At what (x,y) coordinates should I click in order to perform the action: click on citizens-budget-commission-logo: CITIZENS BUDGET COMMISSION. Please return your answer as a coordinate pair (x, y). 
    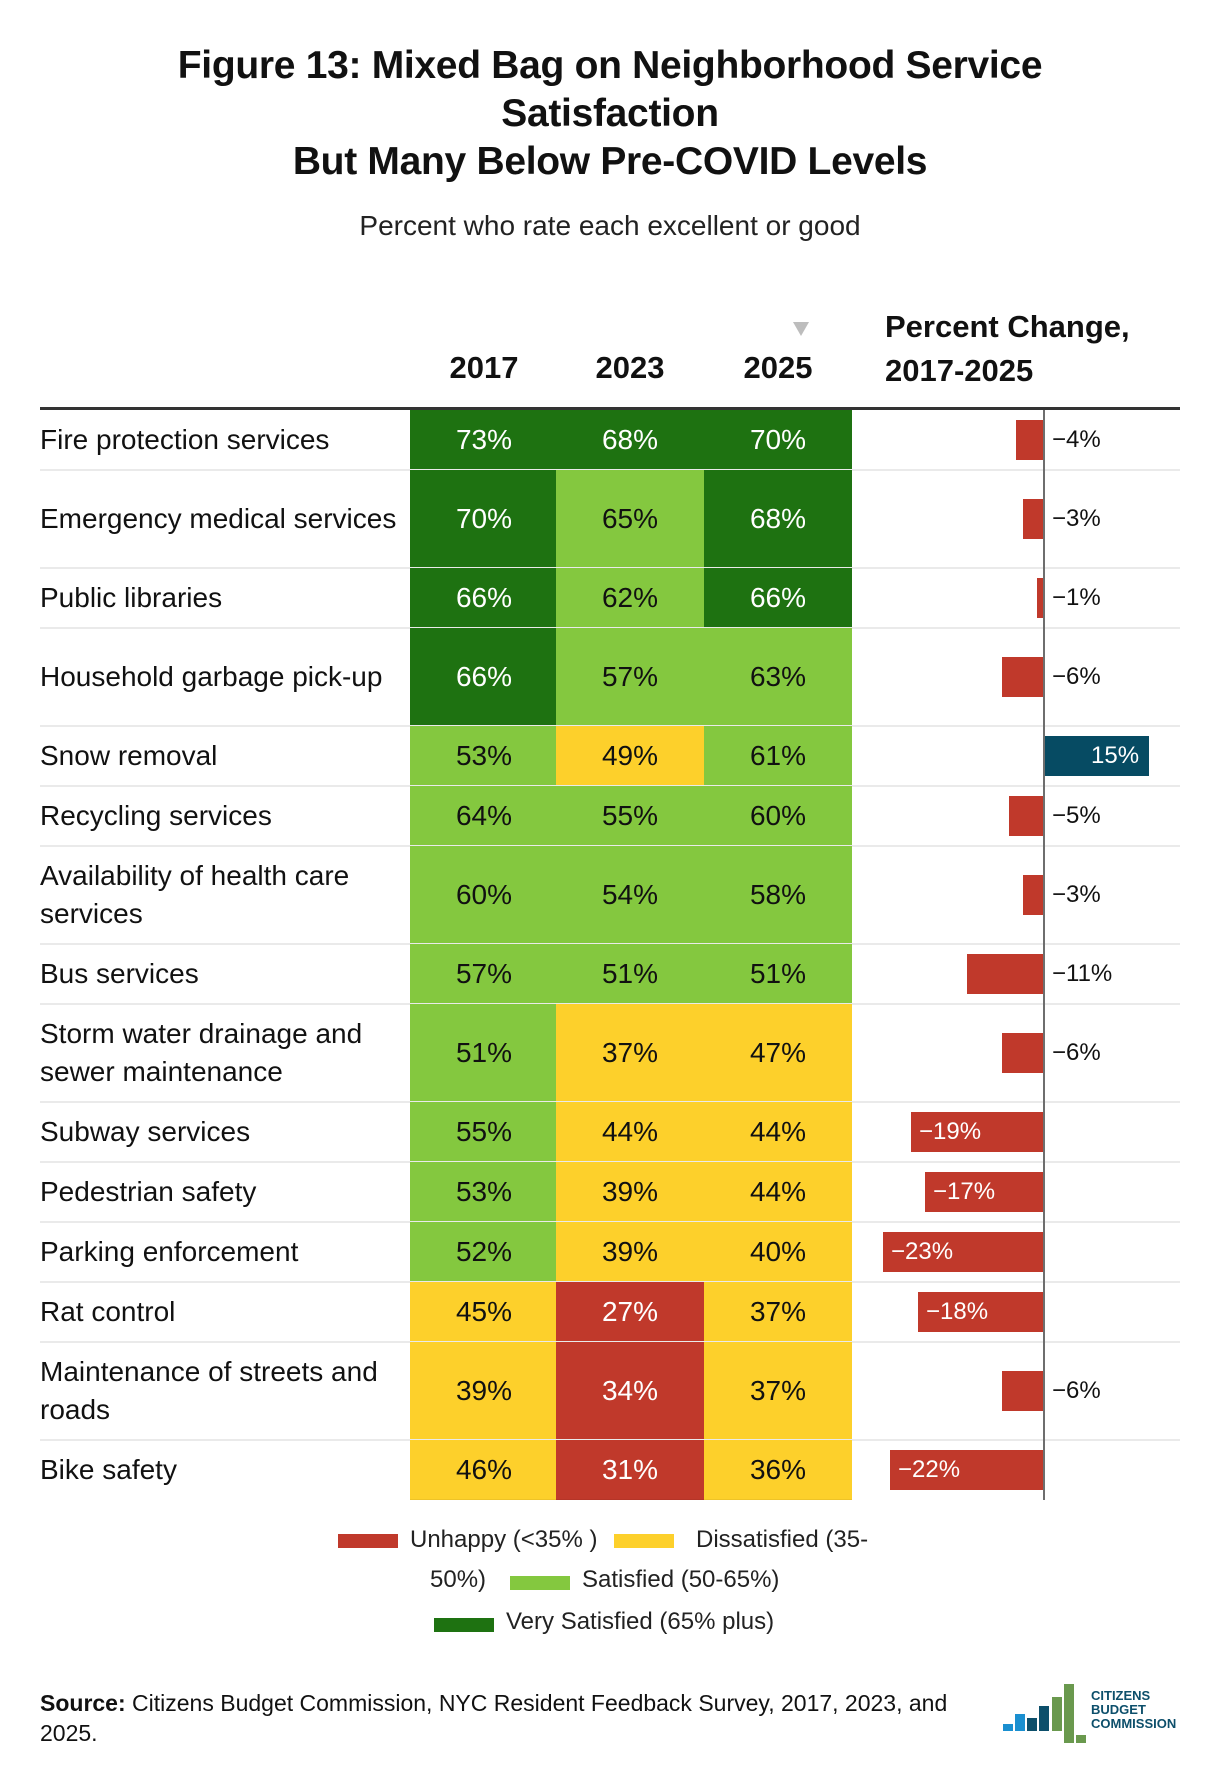
    Looking at the image, I should click on (1089, 1713).